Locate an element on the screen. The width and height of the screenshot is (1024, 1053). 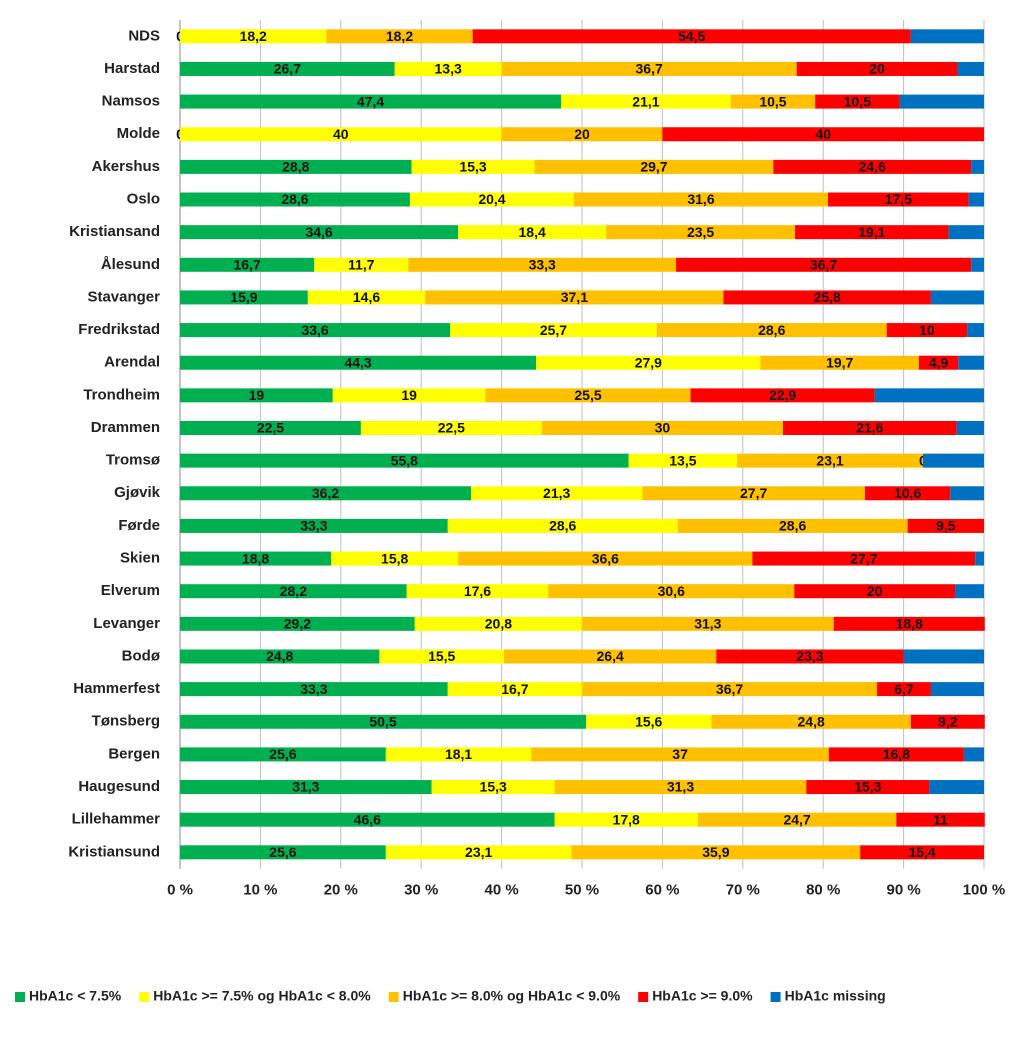
data-label: 11 is located at coordinates (940, 819).